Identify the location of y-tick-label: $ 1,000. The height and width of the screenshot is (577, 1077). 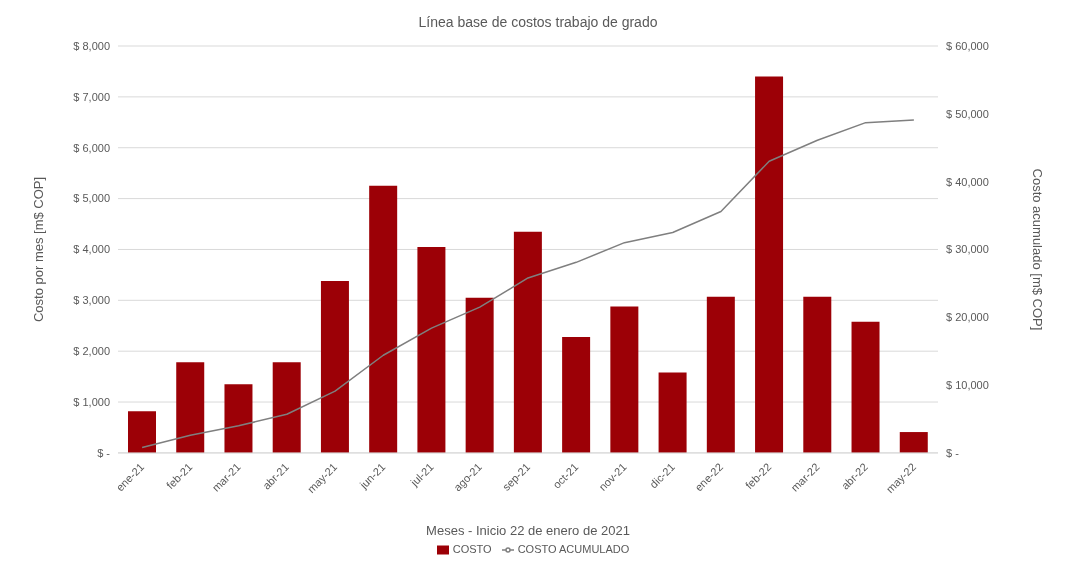
(91, 401).